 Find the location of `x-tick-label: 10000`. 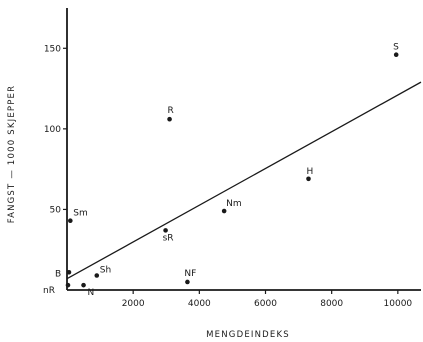

x-tick-label: 10000 is located at coordinates (398, 304).